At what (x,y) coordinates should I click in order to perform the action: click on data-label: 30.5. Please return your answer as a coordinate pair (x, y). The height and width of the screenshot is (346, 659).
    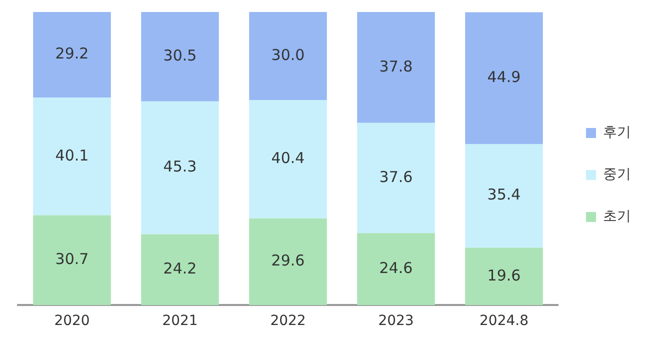
    Looking at the image, I should click on (180, 55).